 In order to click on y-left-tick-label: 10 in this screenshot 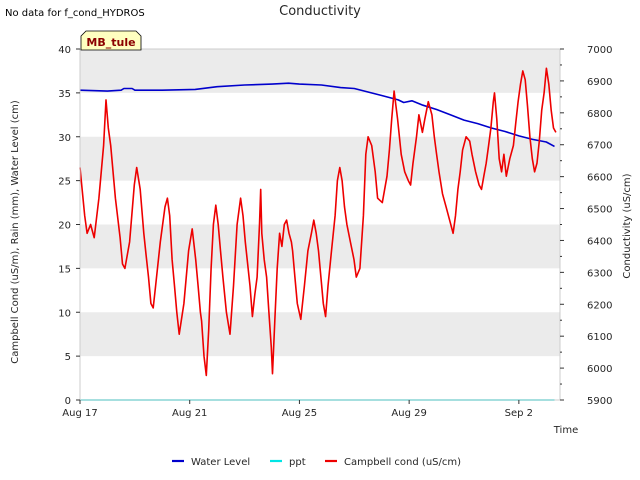, I will do `click(64, 313)`.